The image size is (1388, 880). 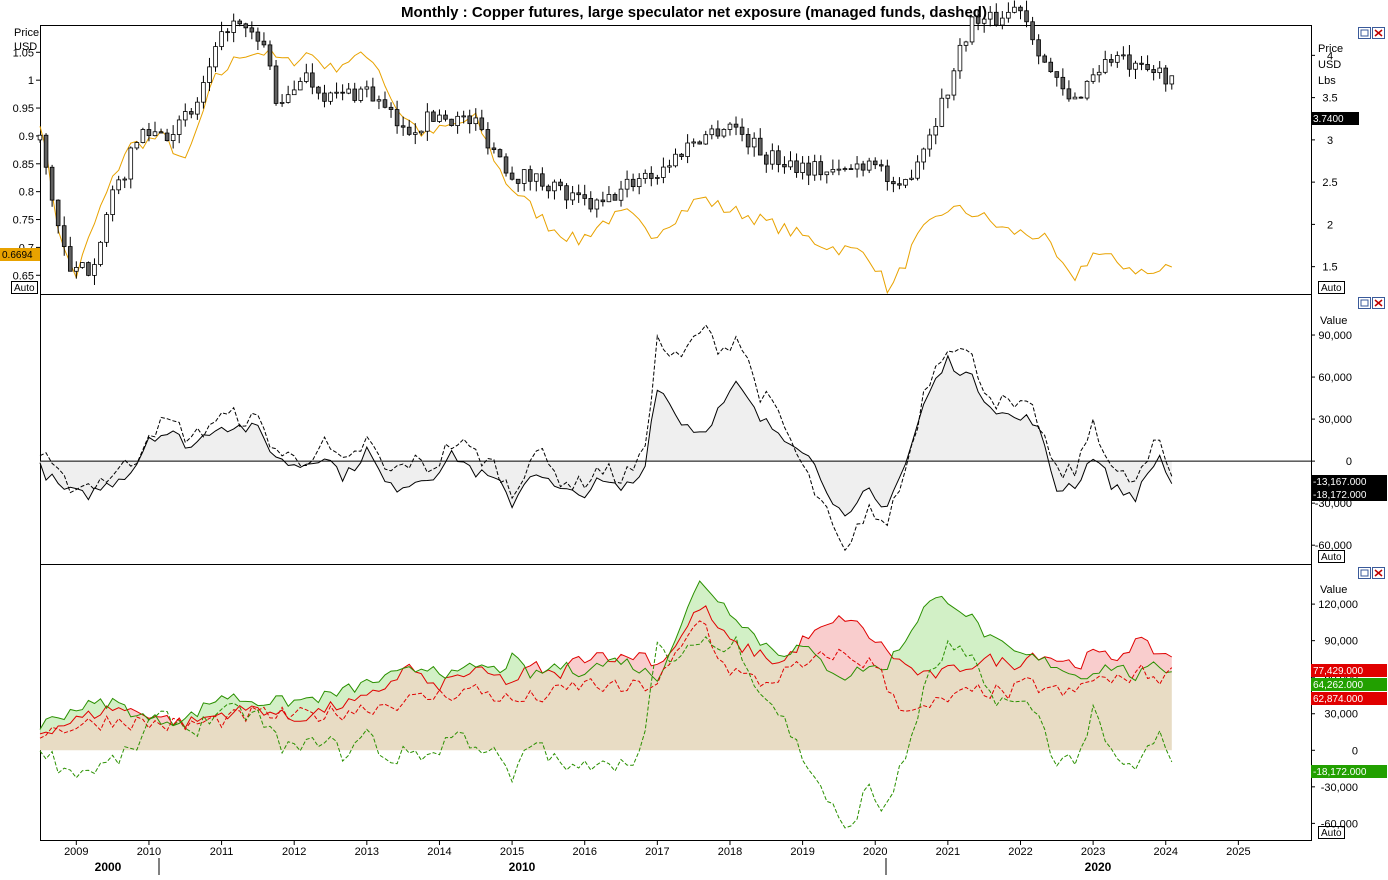 I want to click on panel2-tick-label: -60,000, so click(x=1333, y=546).